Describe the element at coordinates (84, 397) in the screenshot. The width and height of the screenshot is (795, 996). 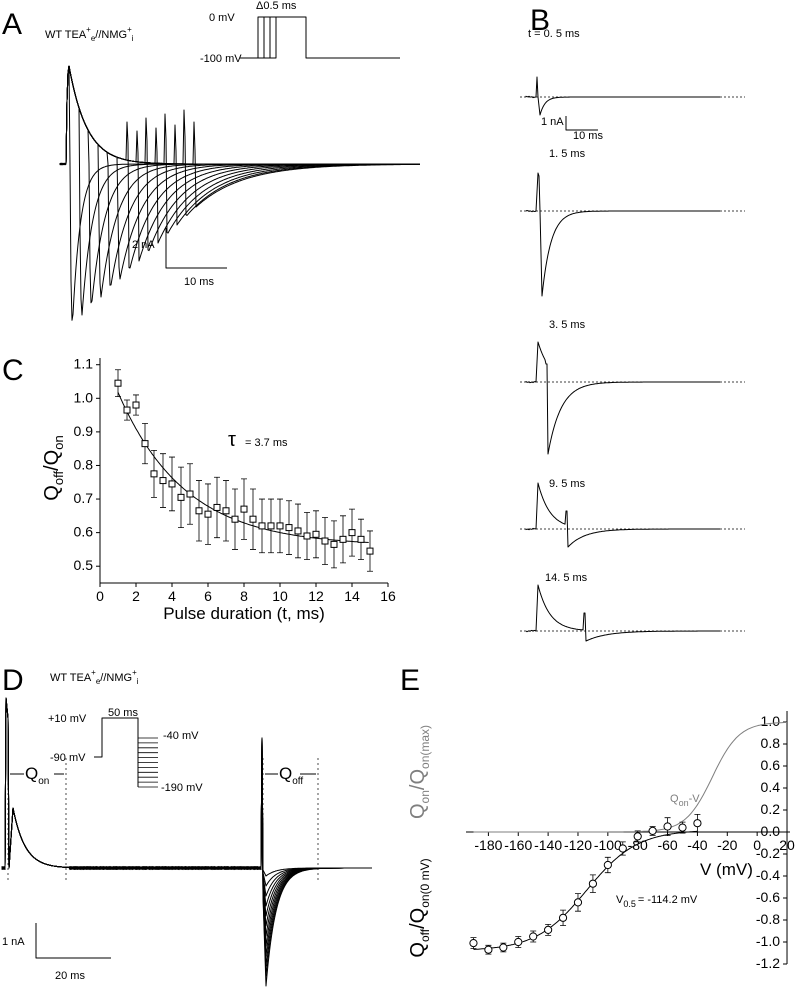
I see `panel-c-y-tick-label: 1.0` at that location.